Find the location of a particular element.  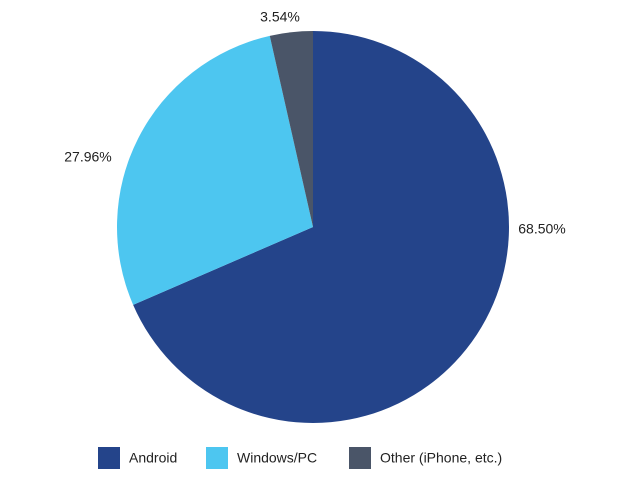

pie-slice is located at coordinates (291, 129).